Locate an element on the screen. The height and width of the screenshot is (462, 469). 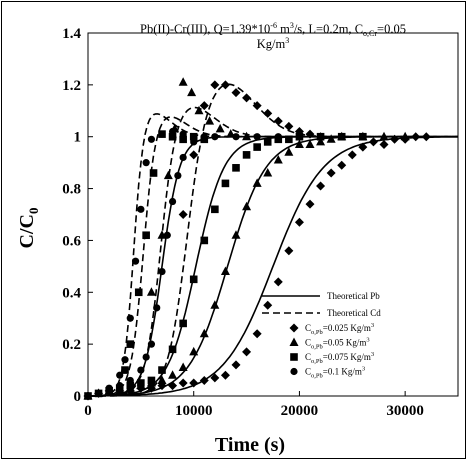
legend-marker-label: Co,Pb=0.075 Kg/m3 is located at coordinates (339, 358).